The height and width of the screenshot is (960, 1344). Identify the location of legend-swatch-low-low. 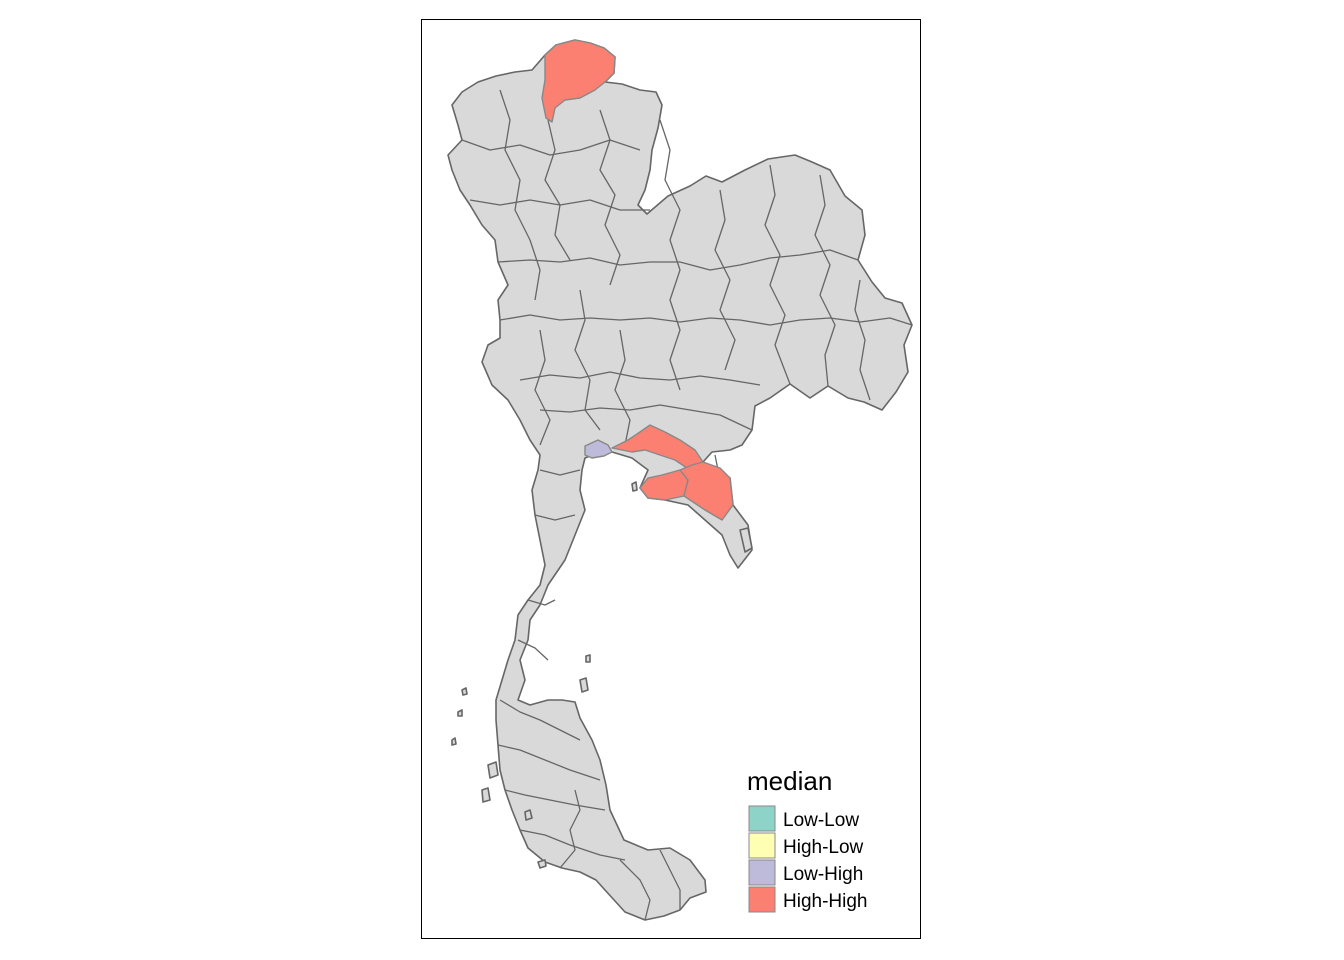
(762, 818).